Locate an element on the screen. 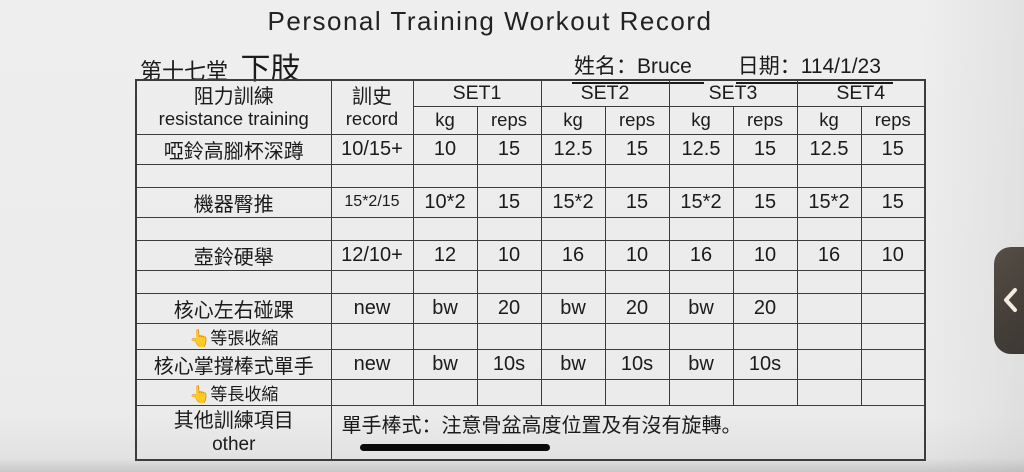 The width and height of the screenshot is (1024, 472). coach-note-cell: 單手棒式：注意骨盆高度位置及有沒有旋轉。 is located at coordinates (628, 432).